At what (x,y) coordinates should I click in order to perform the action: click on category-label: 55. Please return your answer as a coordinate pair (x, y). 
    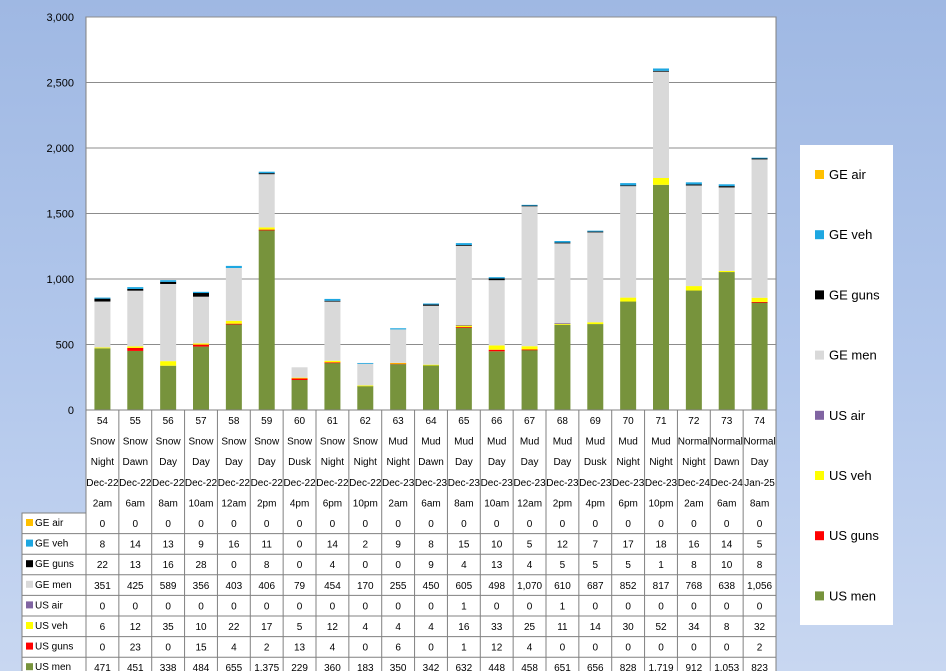
    Looking at the image, I should click on (136, 421).